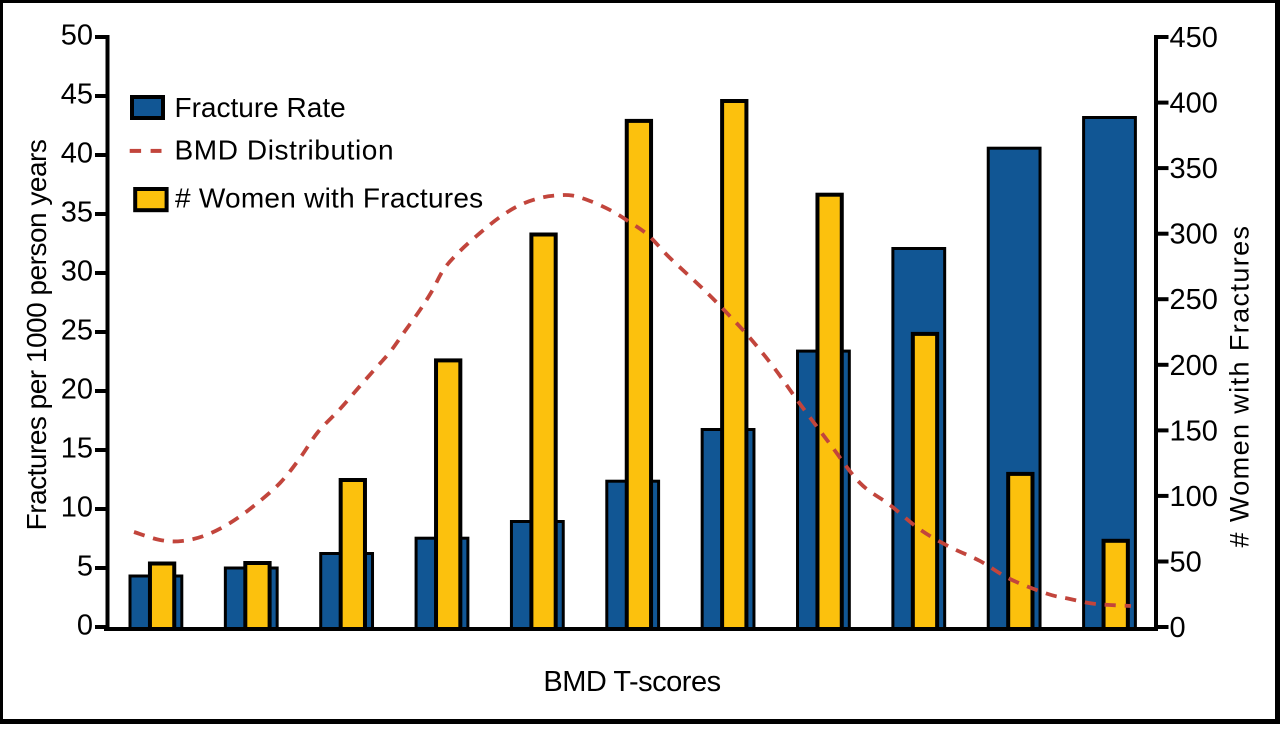 The height and width of the screenshot is (729, 1280). What do you see at coordinates (77, 508) in the screenshot?
I see `svg-text: 10` at bounding box center [77, 508].